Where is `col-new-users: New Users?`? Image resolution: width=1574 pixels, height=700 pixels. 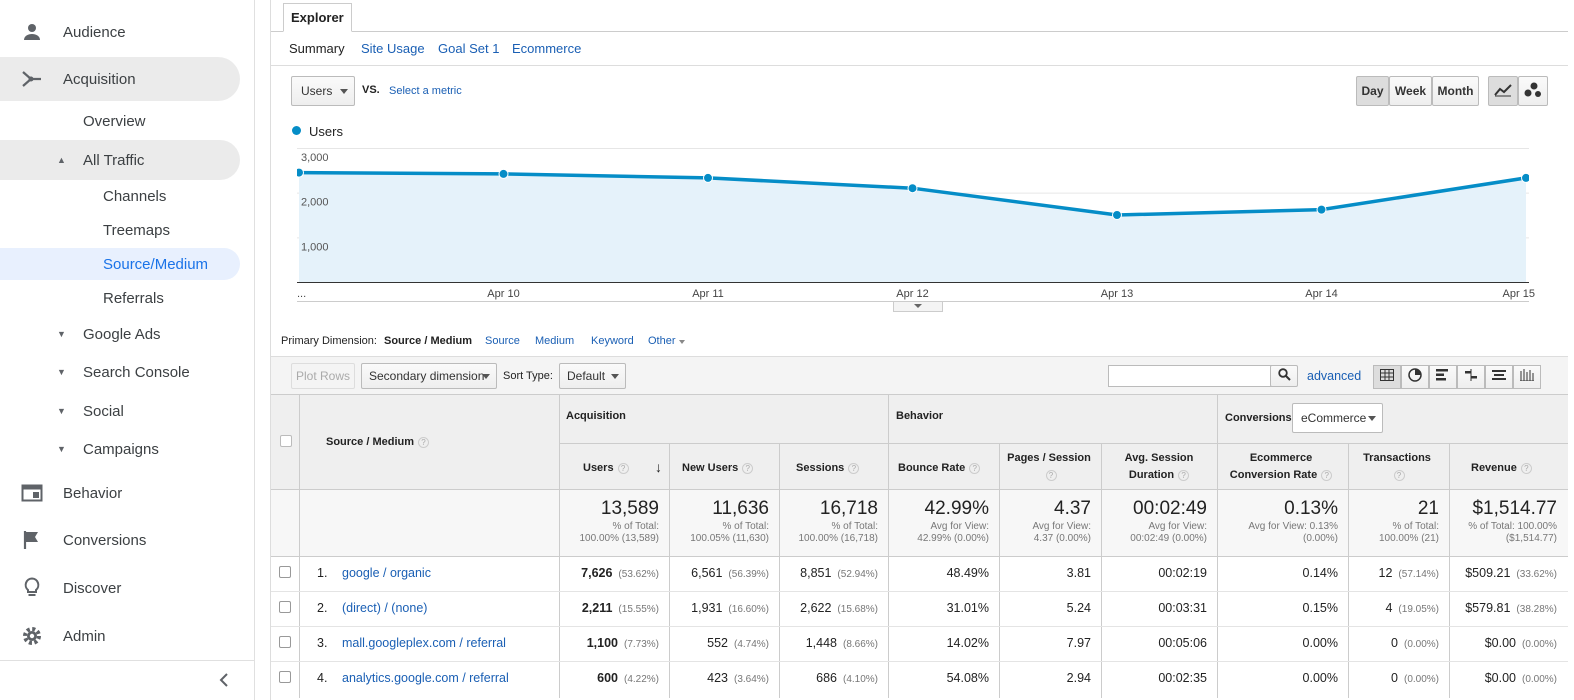 col-new-users: New Users? is located at coordinates (718, 468).